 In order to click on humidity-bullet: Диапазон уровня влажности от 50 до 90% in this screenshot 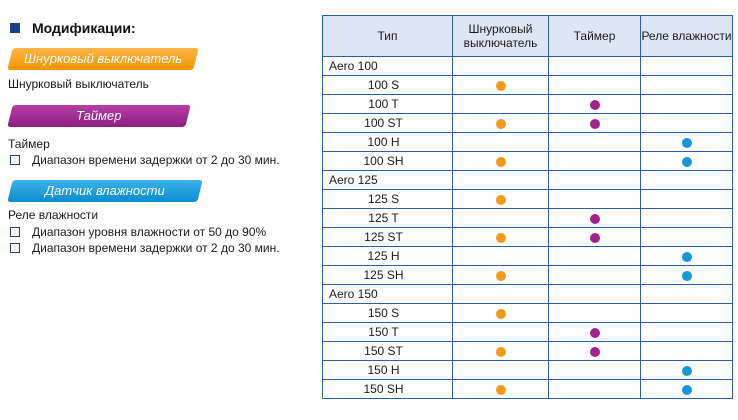, I will do `click(138, 232)`.